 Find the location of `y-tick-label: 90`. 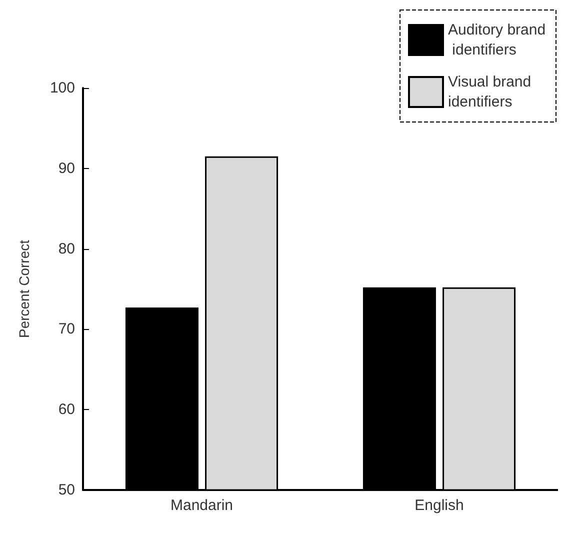

y-tick-label: 90 is located at coordinates (66, 168).